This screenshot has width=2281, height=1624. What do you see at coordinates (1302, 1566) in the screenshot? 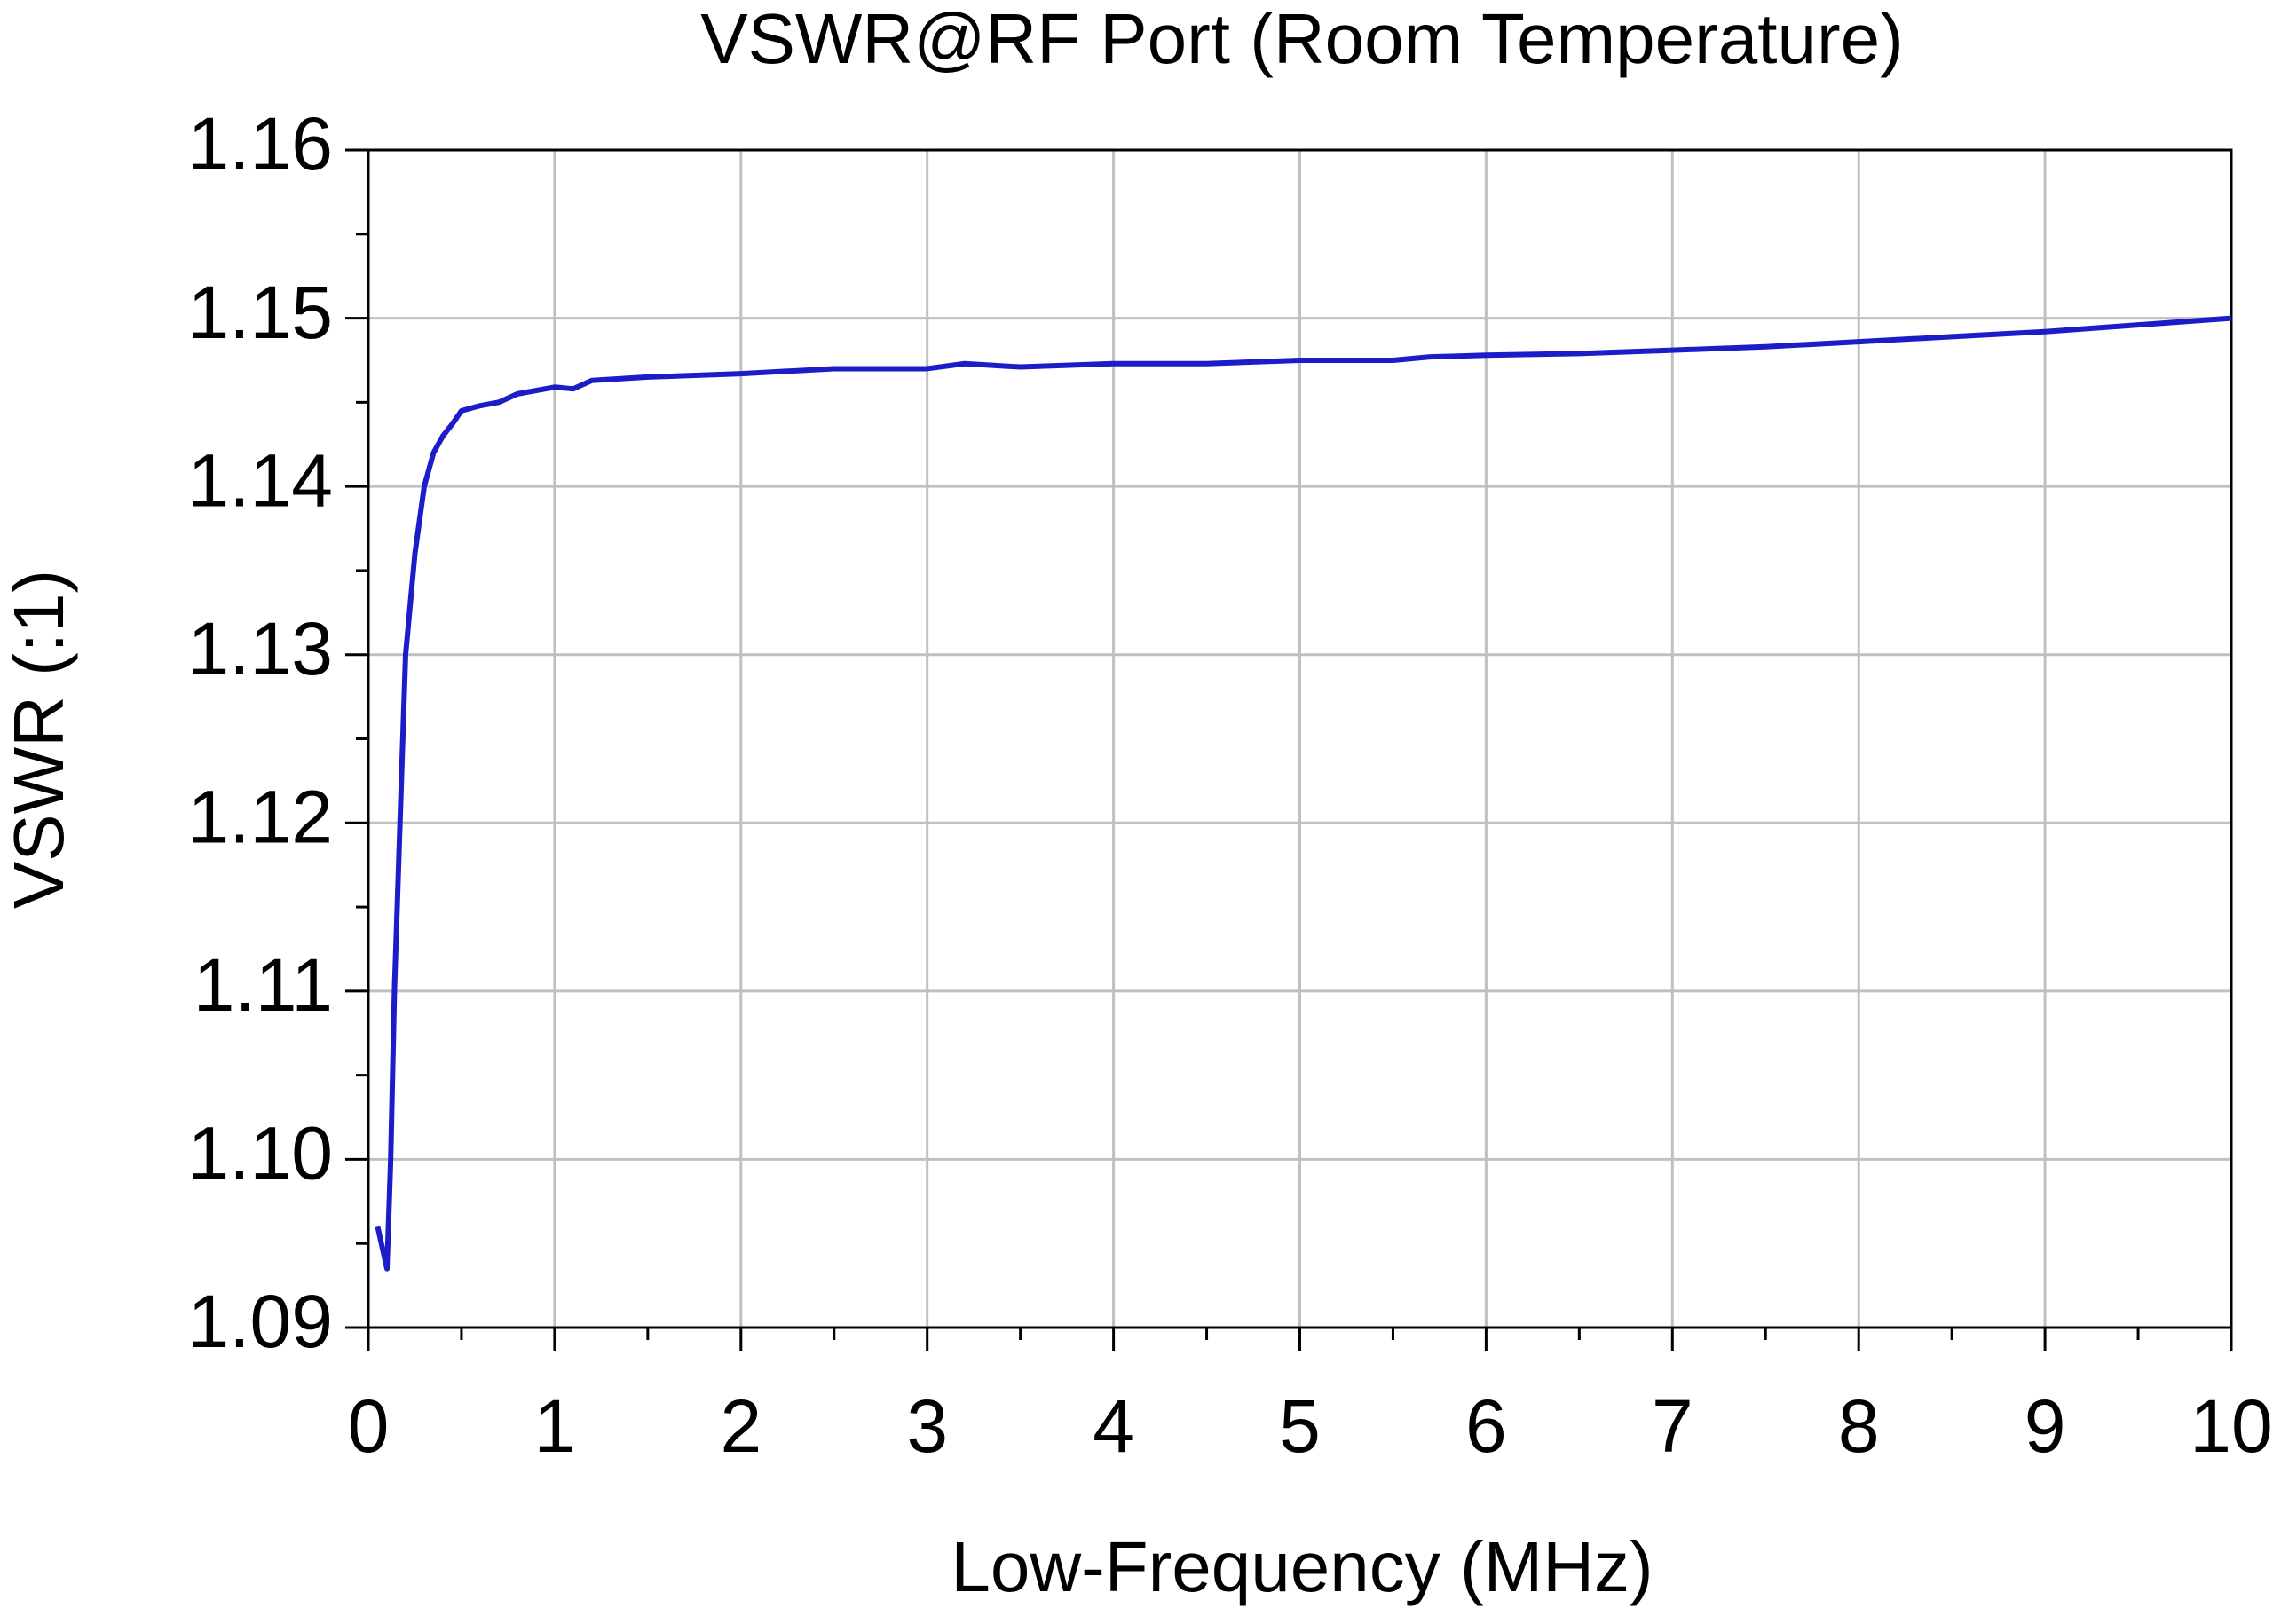
I see `x-axis-label: Low-Frequency (MHz)` at bounding box center [1302, 1566].